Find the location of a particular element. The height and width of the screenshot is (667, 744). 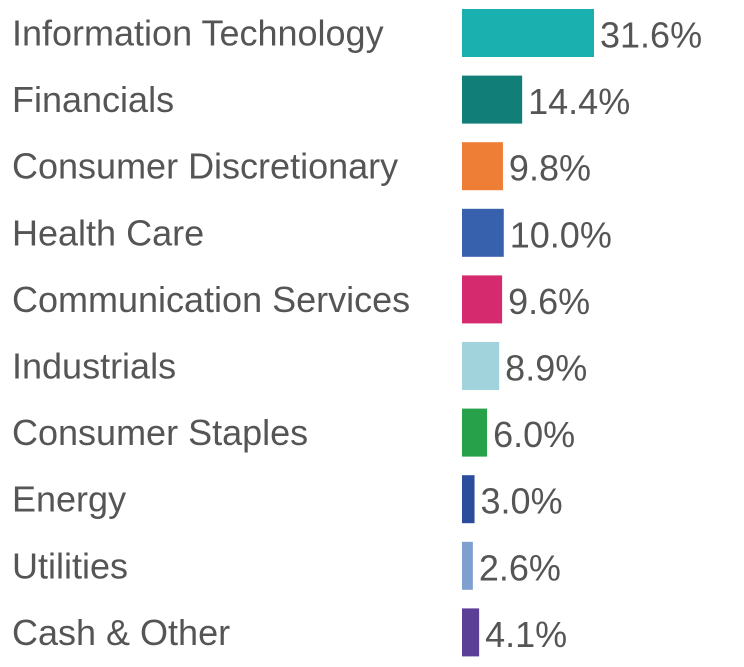

bar-information-technology is located at coordinates (528, 33).